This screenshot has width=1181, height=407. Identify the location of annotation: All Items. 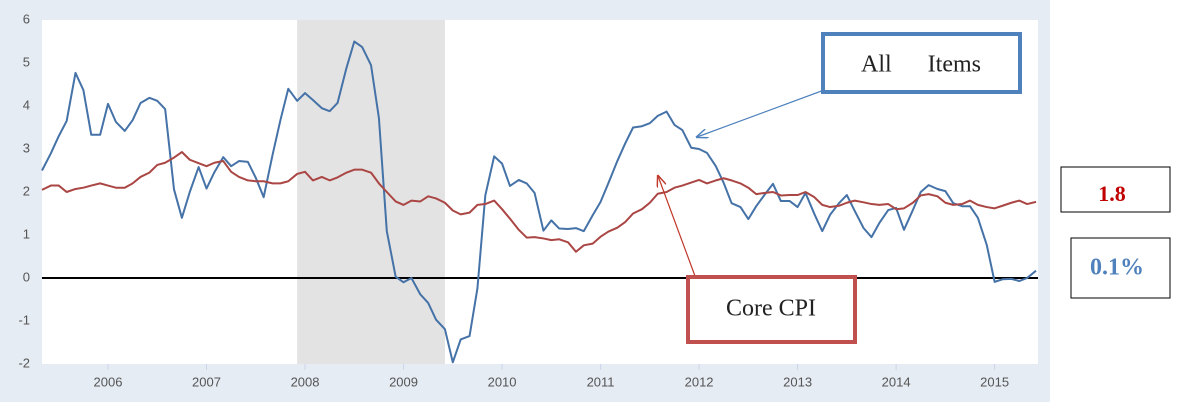
(921, 65).